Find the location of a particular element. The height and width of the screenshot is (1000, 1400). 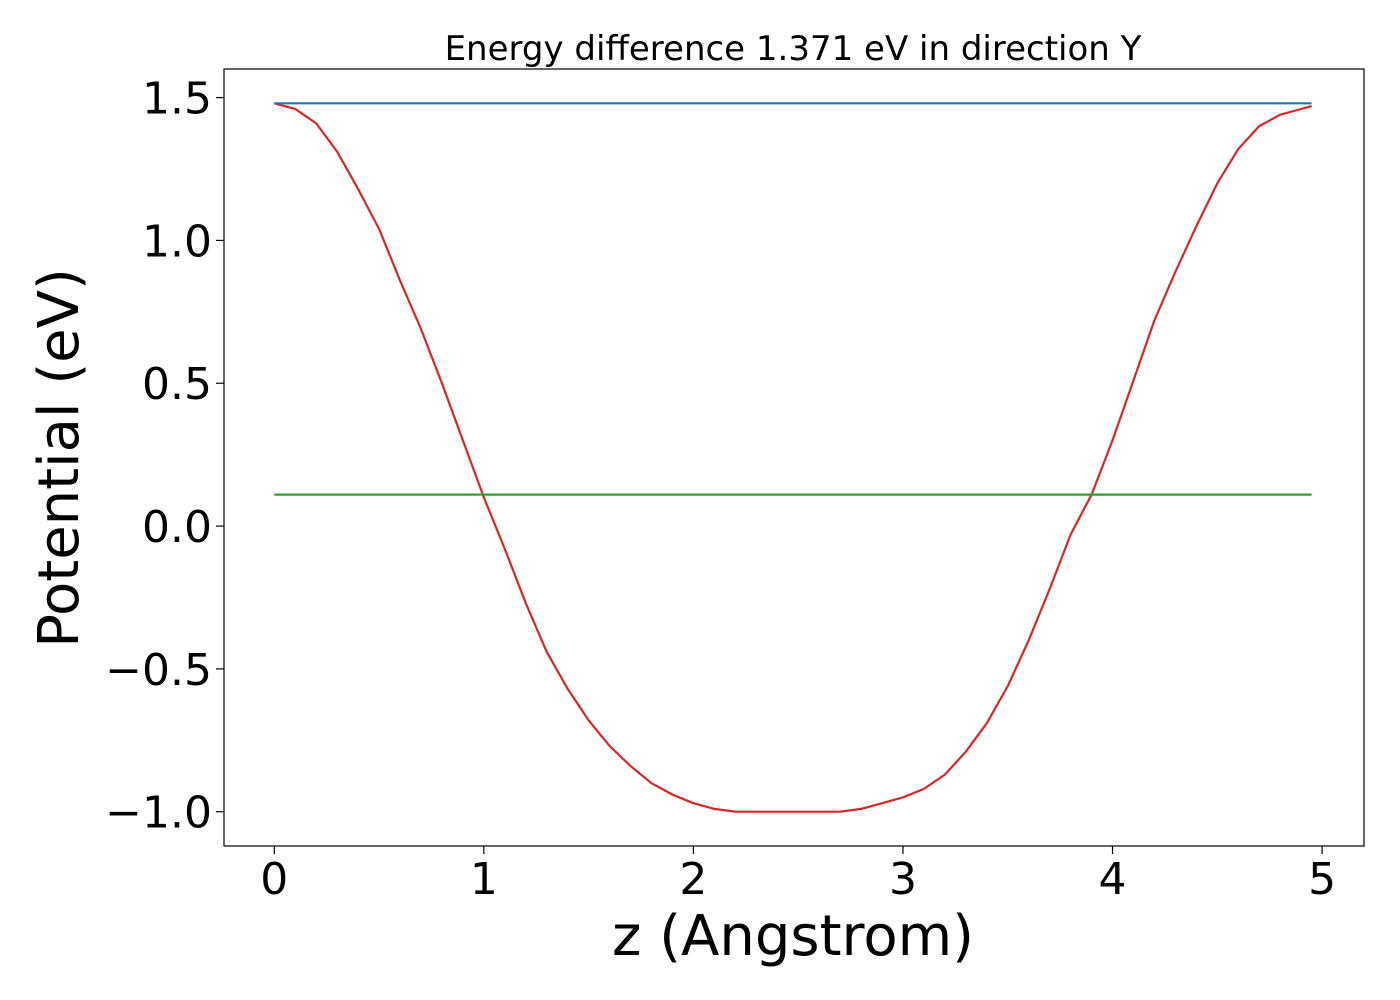

x-tick-label: 3 is located at coordinates (903, 879).